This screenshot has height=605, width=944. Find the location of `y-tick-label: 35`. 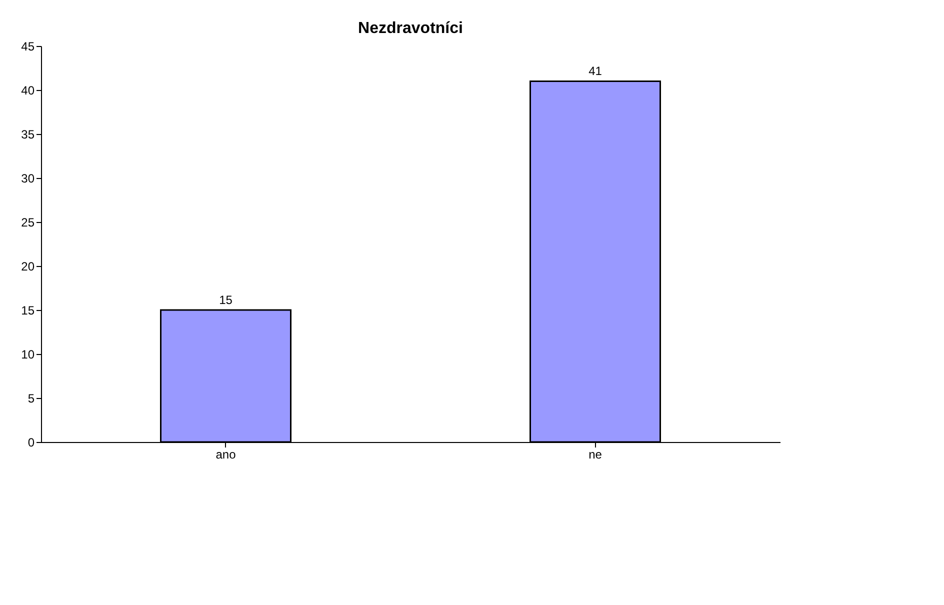

y-tick-label: 35 is located at coordinates (28, 135).